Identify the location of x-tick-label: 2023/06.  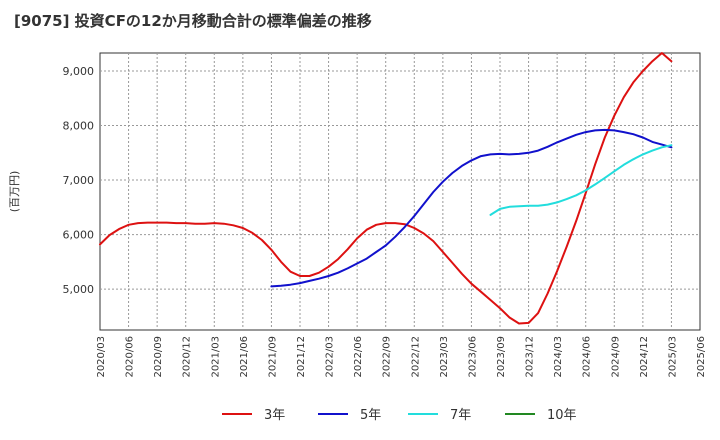
(472, 357).